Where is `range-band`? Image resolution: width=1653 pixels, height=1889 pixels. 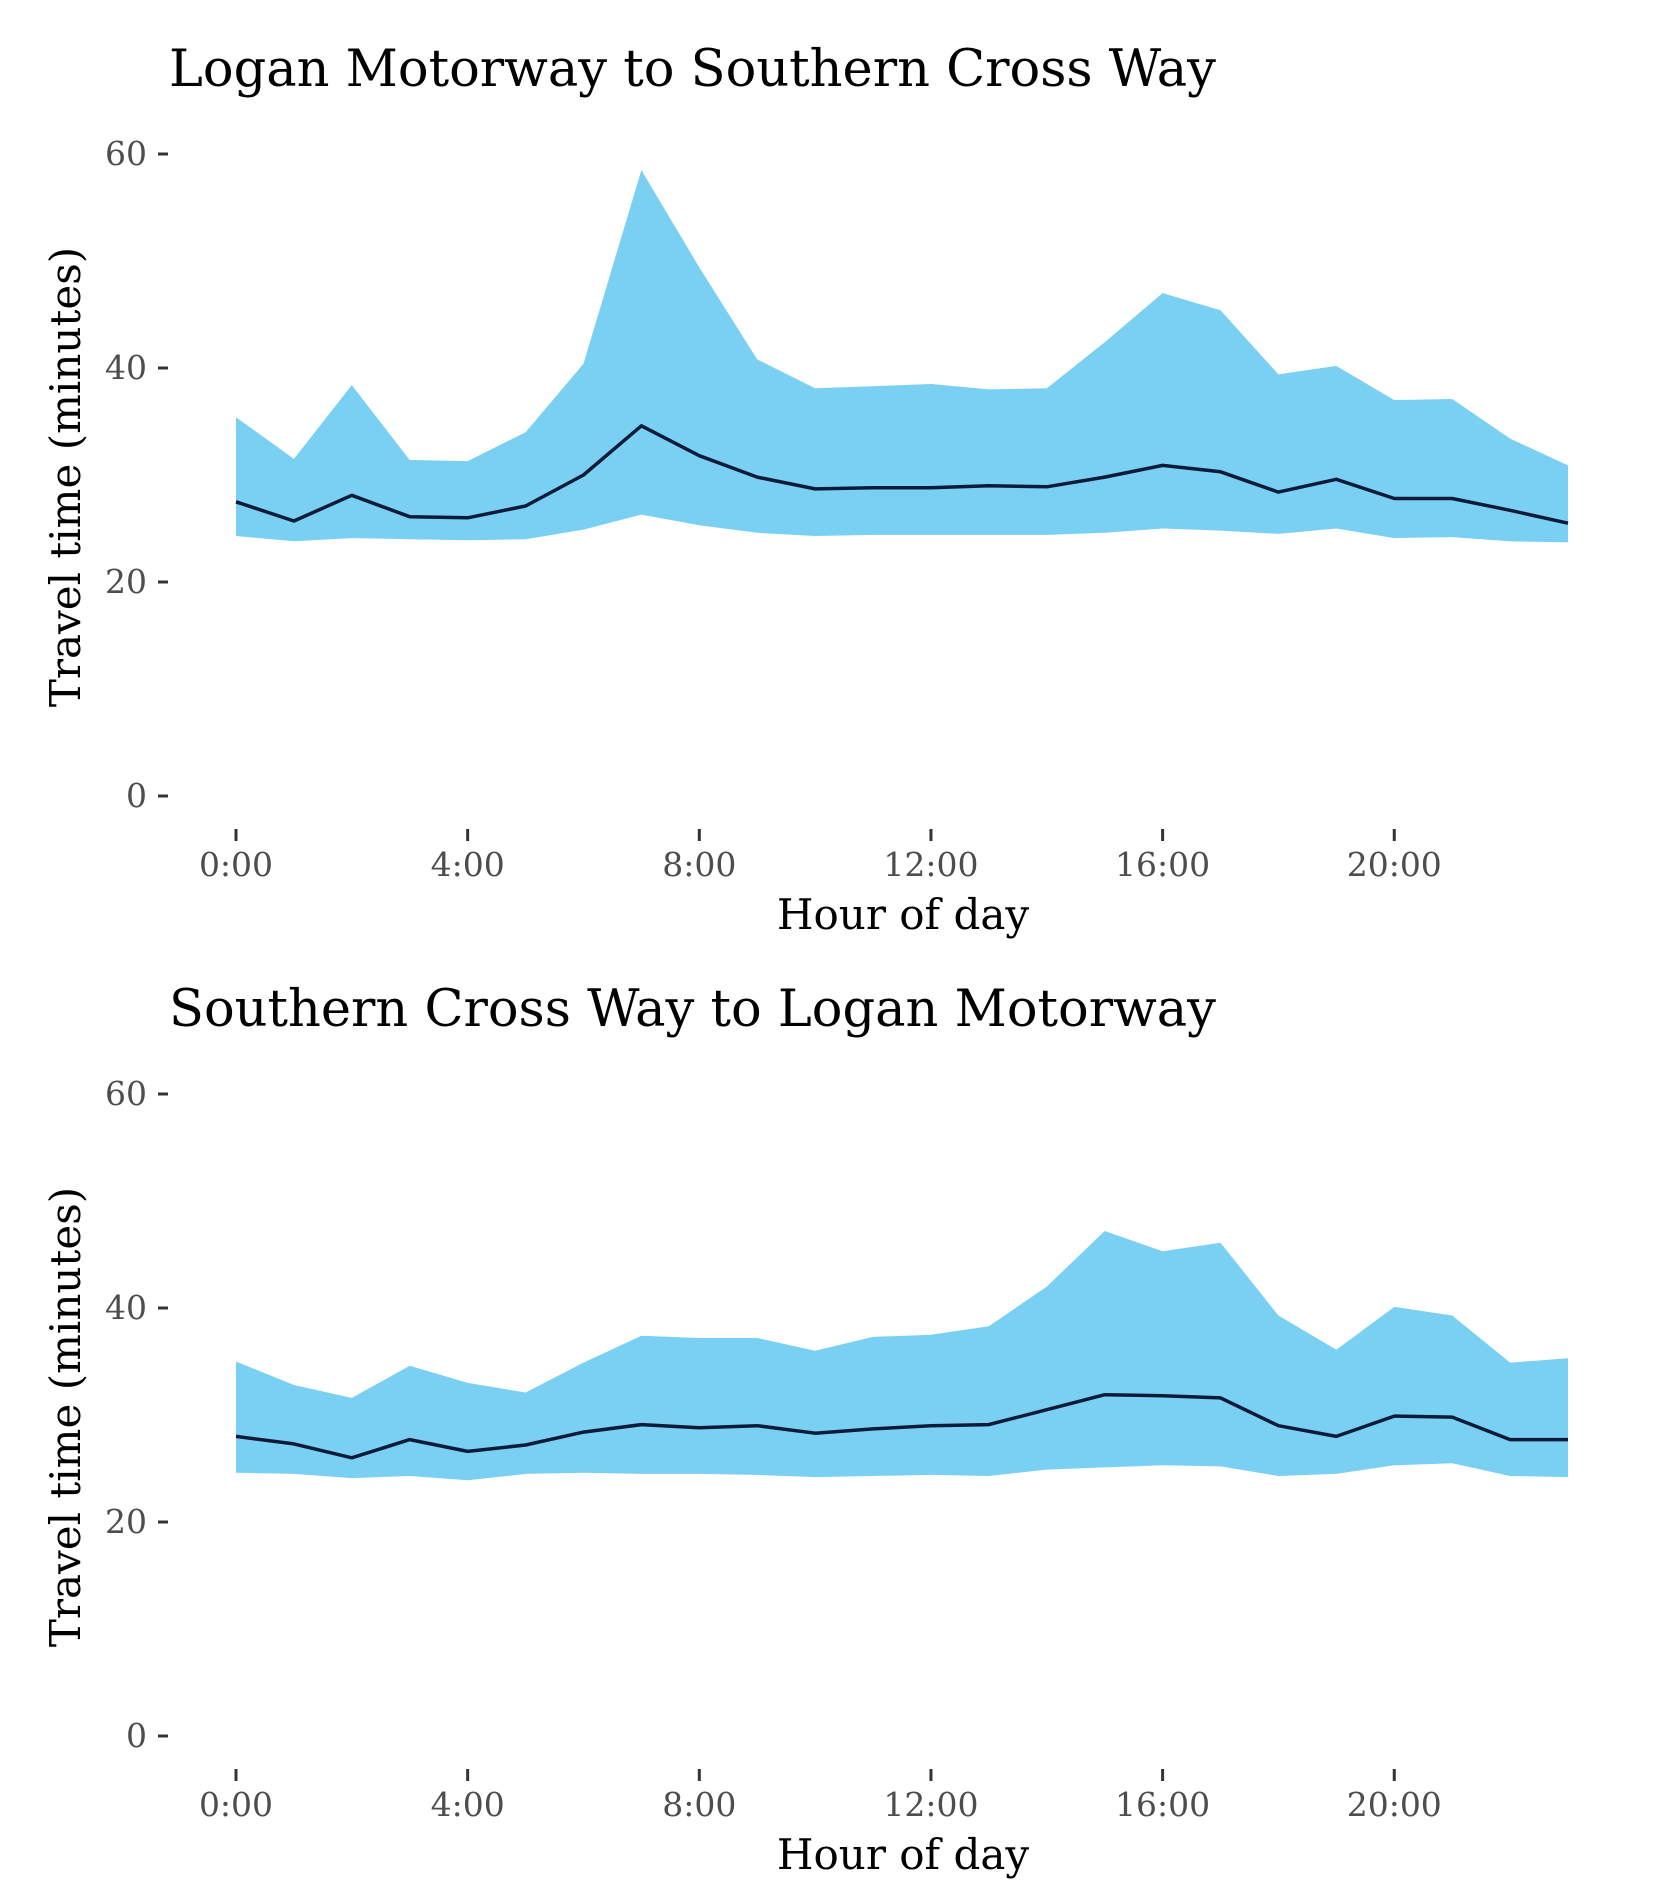 range-band is located at coordinates (902, 1356).